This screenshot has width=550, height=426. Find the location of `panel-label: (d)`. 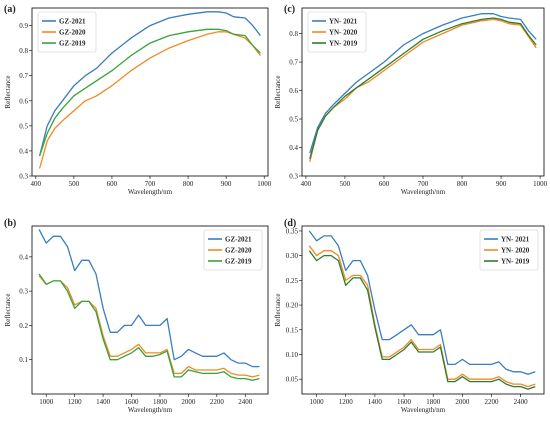

panel-label: (d) is located at coordinates (290, 223).